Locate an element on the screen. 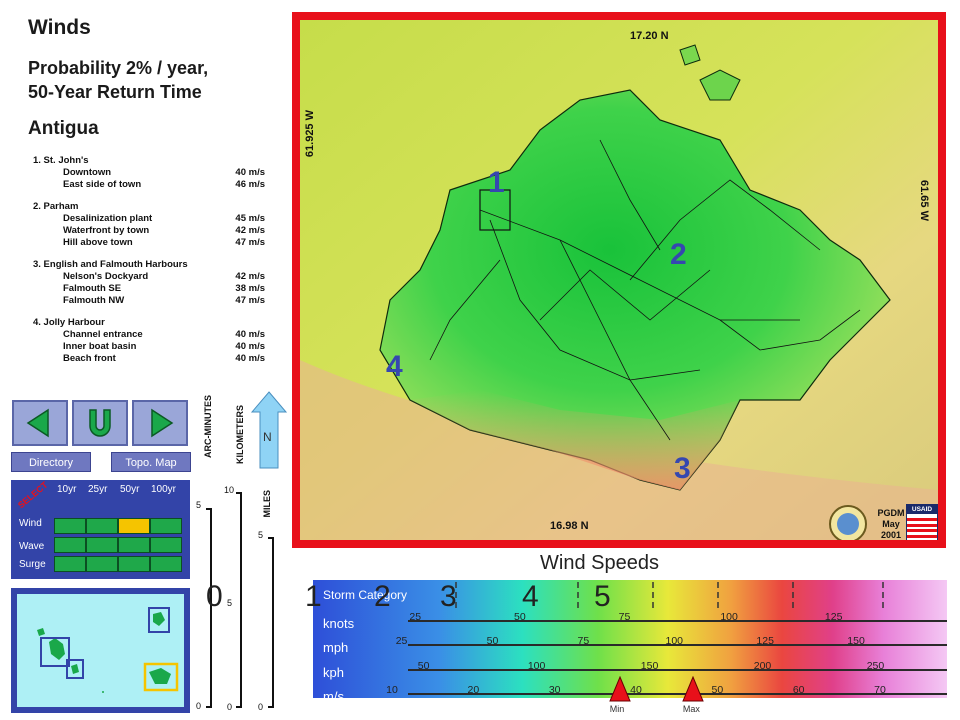 This screenshot has height=720, width=960. north-arrow-icon is located at coordinates (269, 430).